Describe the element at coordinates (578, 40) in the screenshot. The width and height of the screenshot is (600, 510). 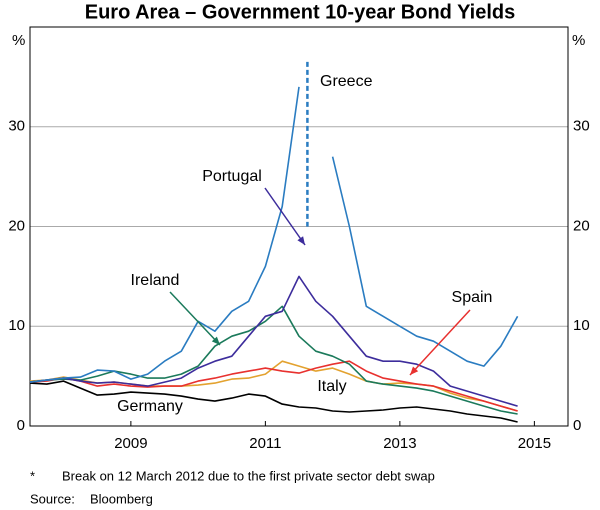
I see `y-unit-right: %` at that location.